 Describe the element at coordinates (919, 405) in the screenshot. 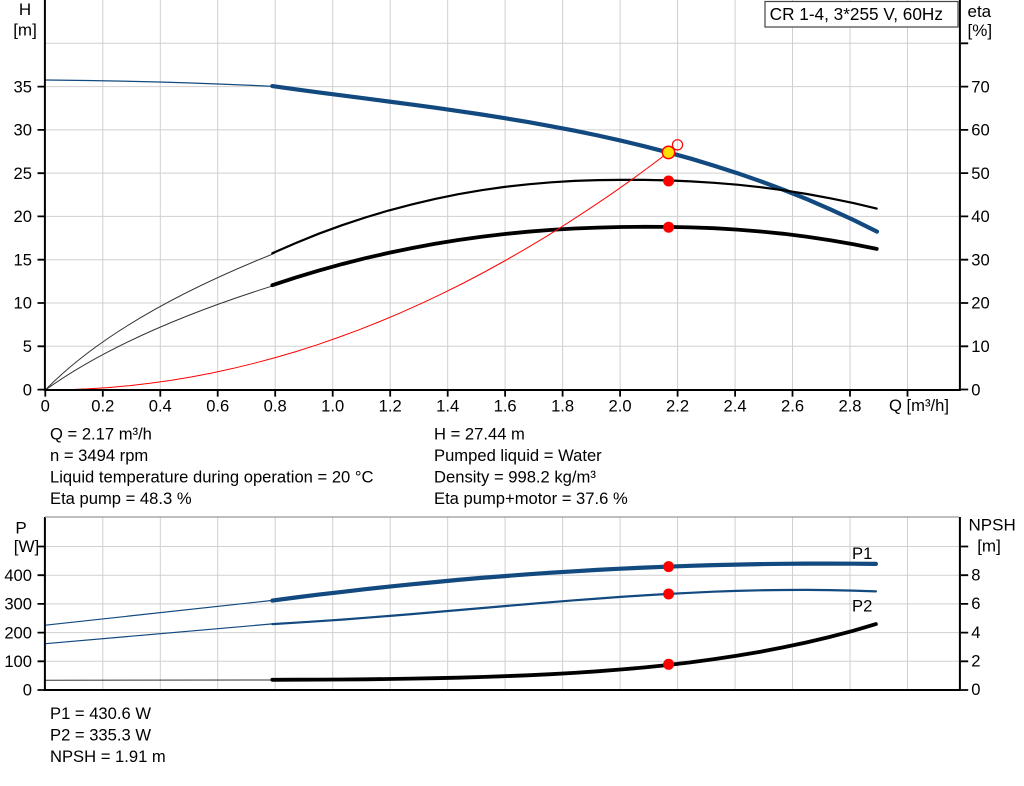

I see `svg-text: Q [m³/h]` at that location.